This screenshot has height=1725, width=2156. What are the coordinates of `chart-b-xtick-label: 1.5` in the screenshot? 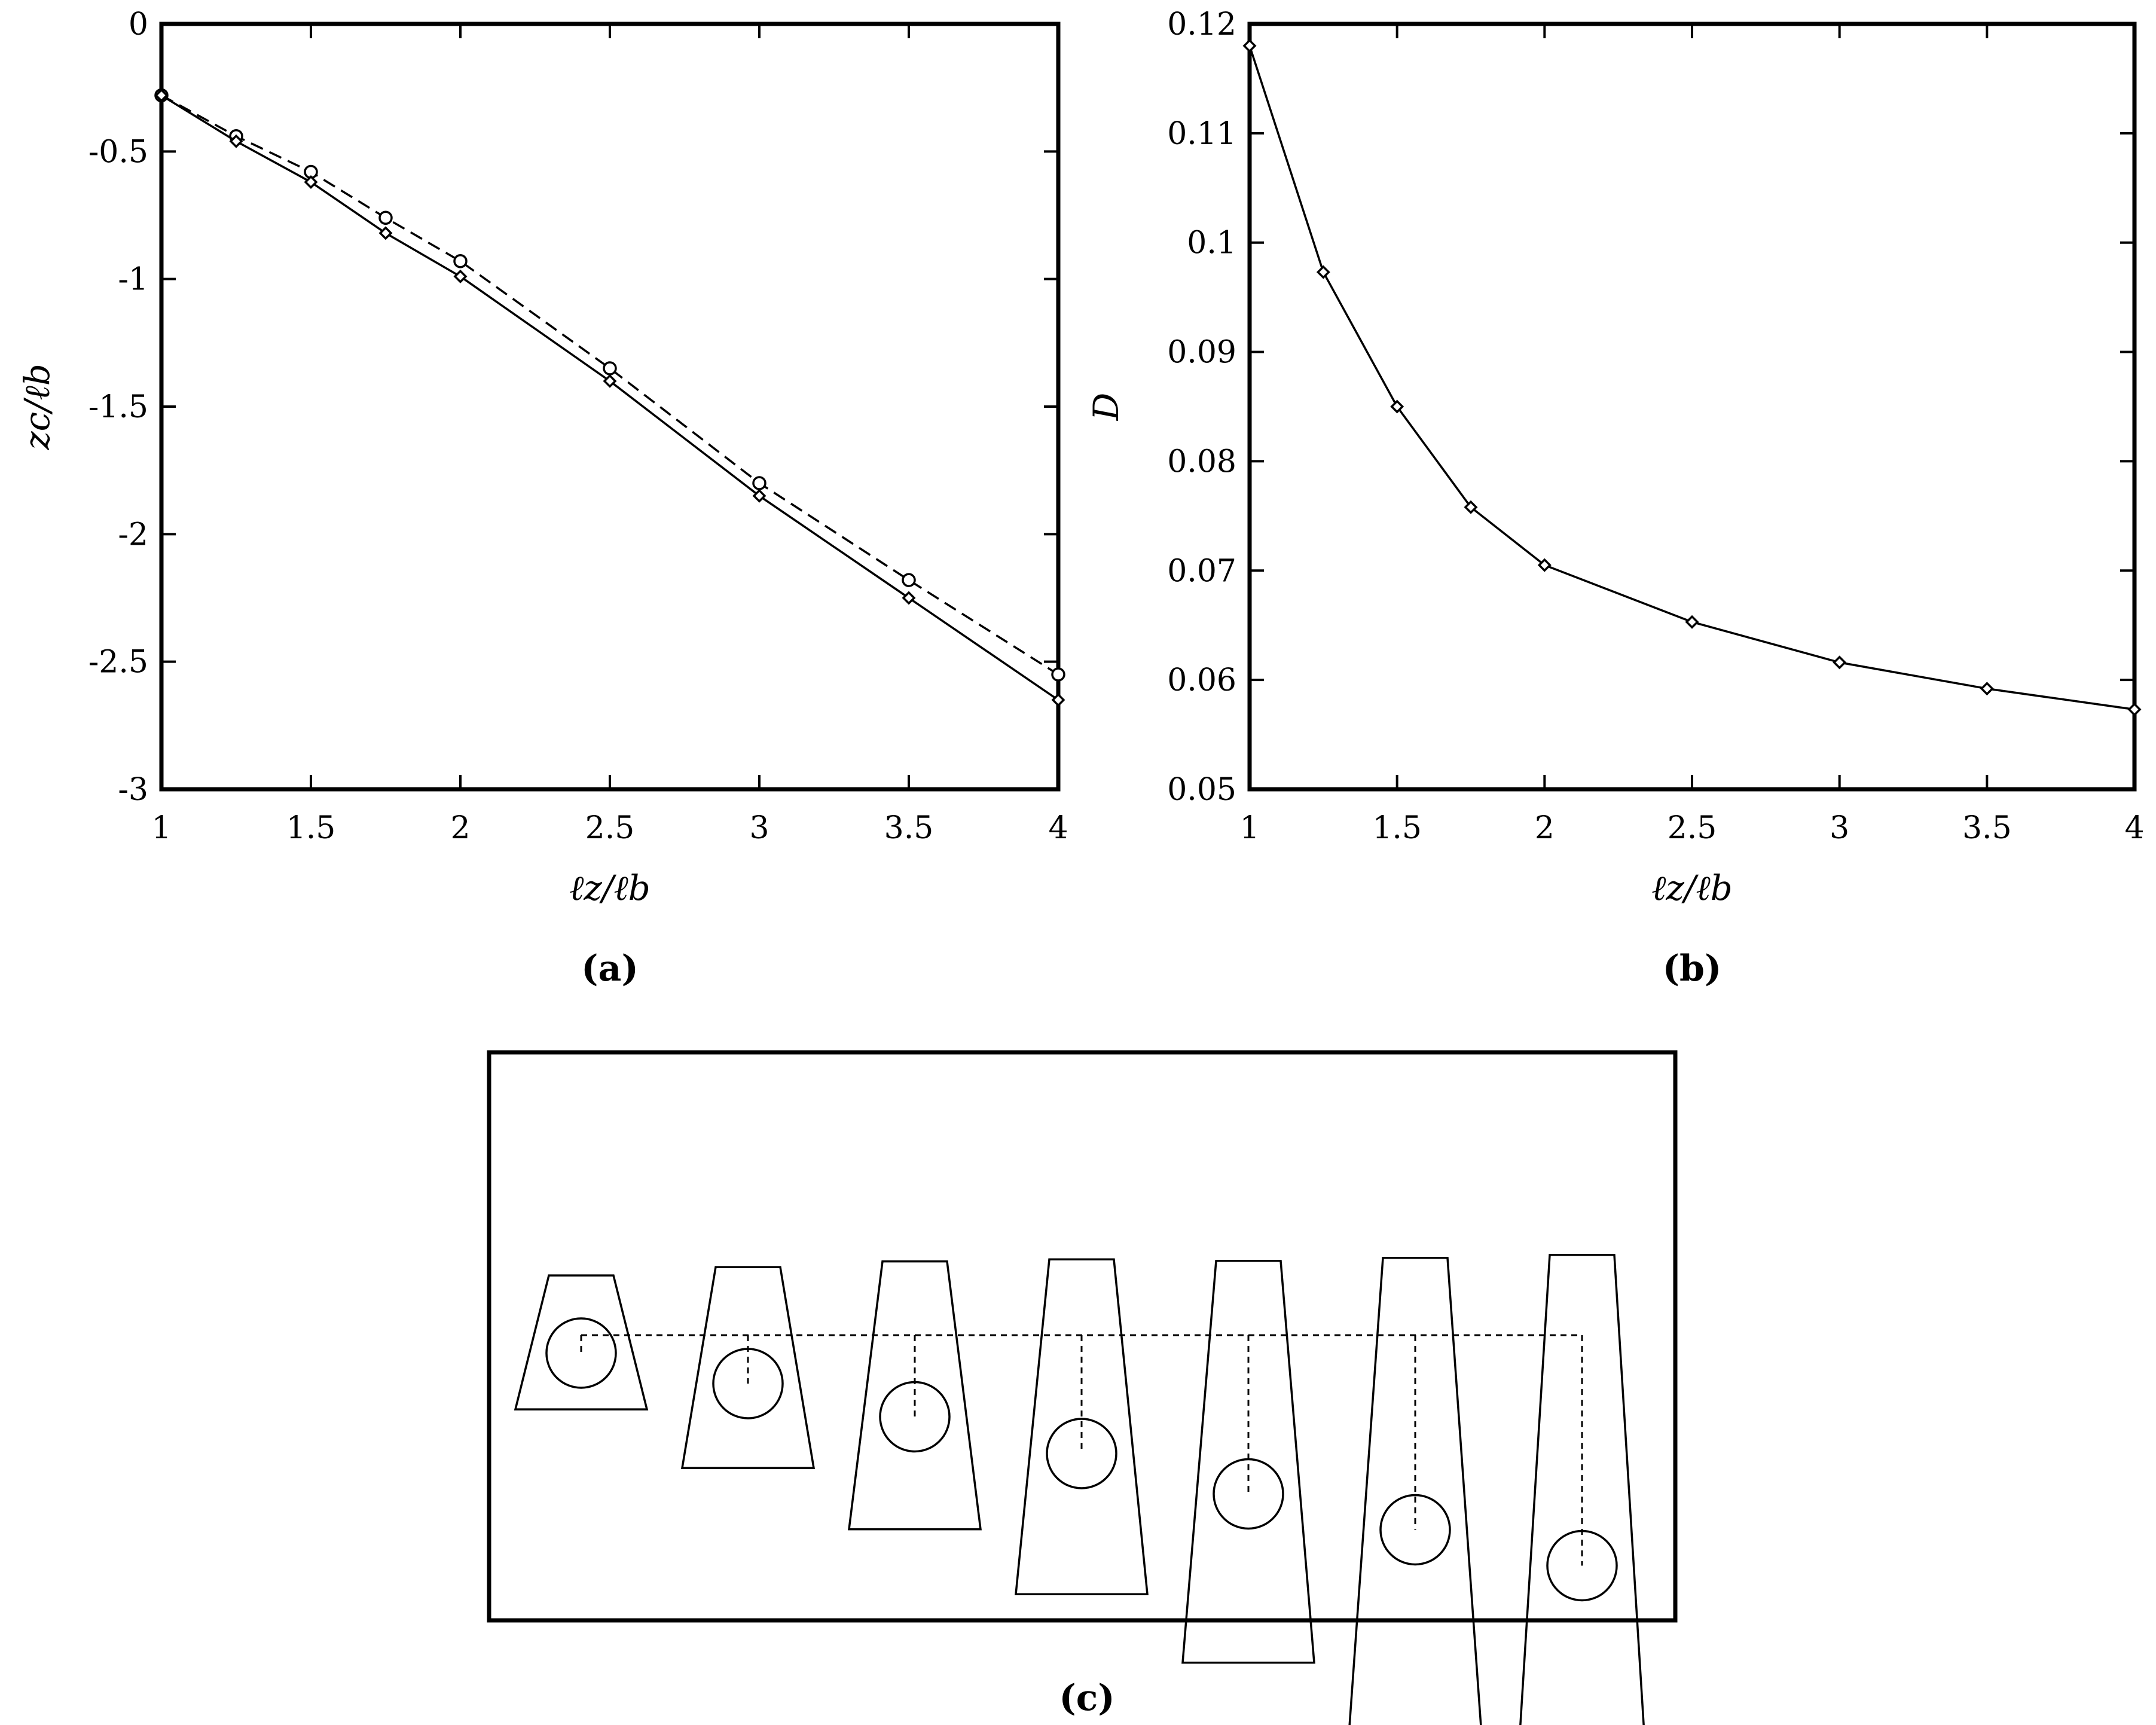 It's located at (1397, 828).